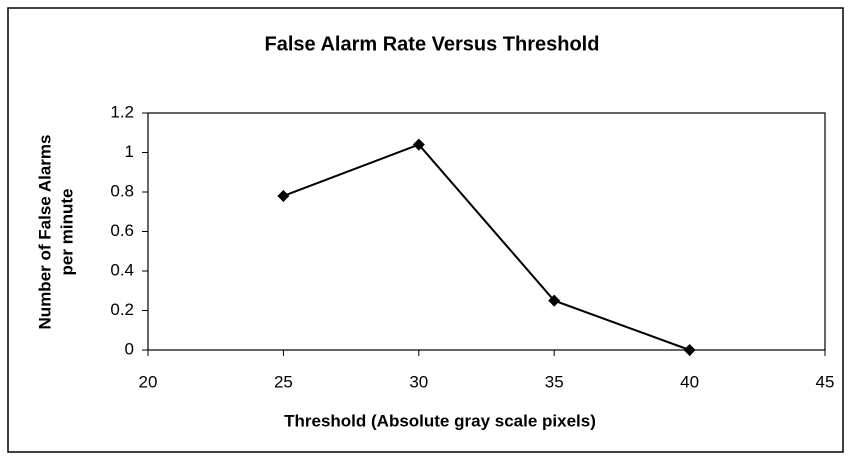  I want to click on y-tick-label: 1, so click(129, 151).